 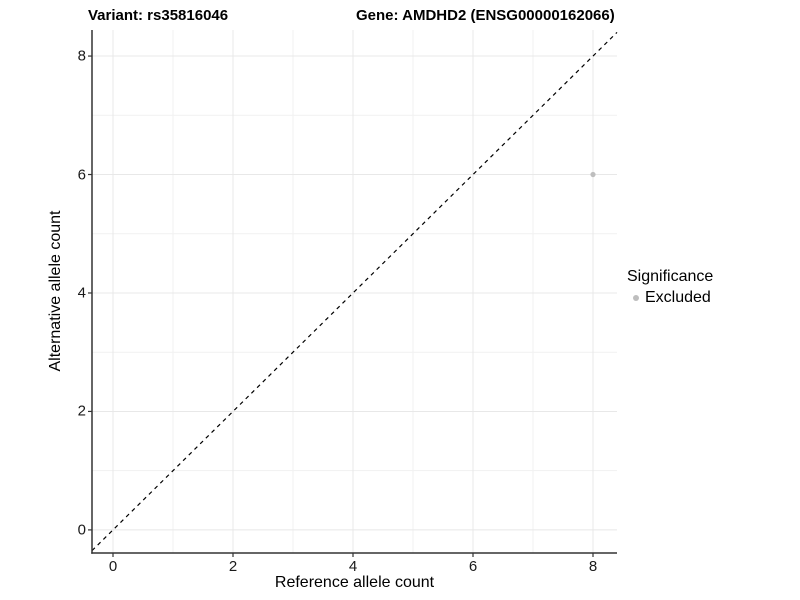 What do you see at coordinates (636, 298) in the screenshot?
I see `legend-point-icon` at bounding box center [636, 298].